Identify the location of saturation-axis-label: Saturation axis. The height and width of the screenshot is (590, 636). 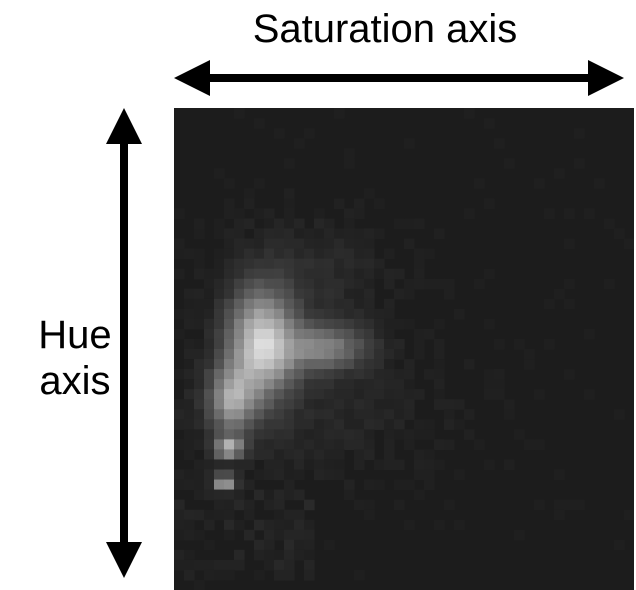
(385, 29).